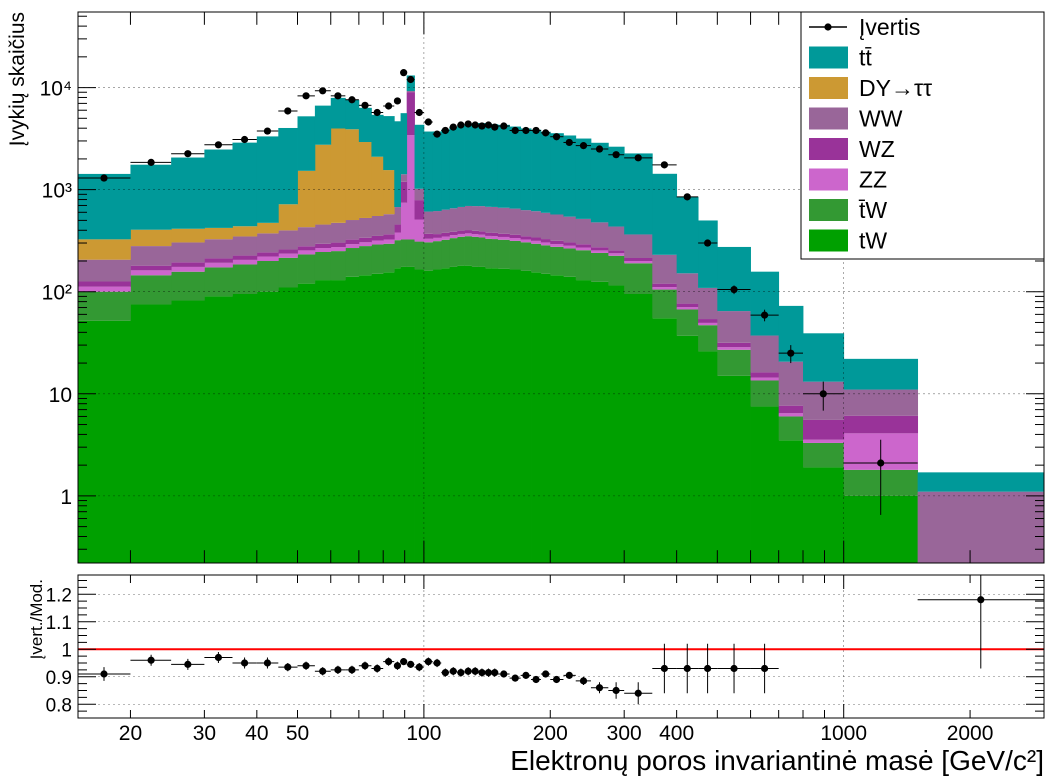 This screenshot has height=781, width=1054. I want to click on legend-entry: Įvertis, so click(864, 27).